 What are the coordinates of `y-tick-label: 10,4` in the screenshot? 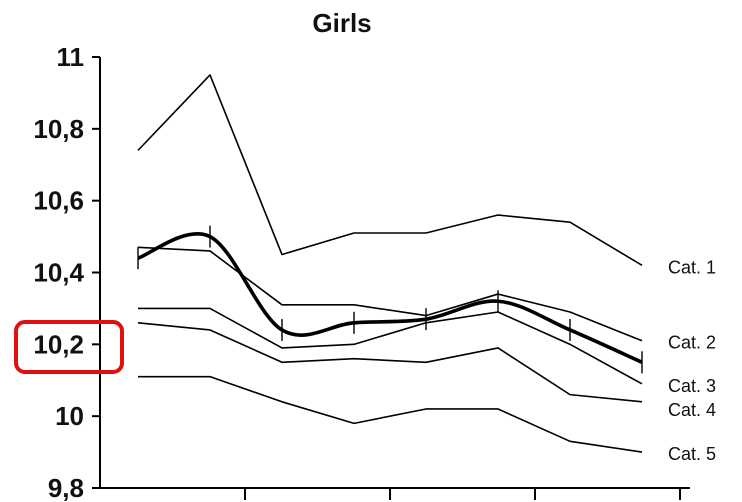 It's located at (58, 273).